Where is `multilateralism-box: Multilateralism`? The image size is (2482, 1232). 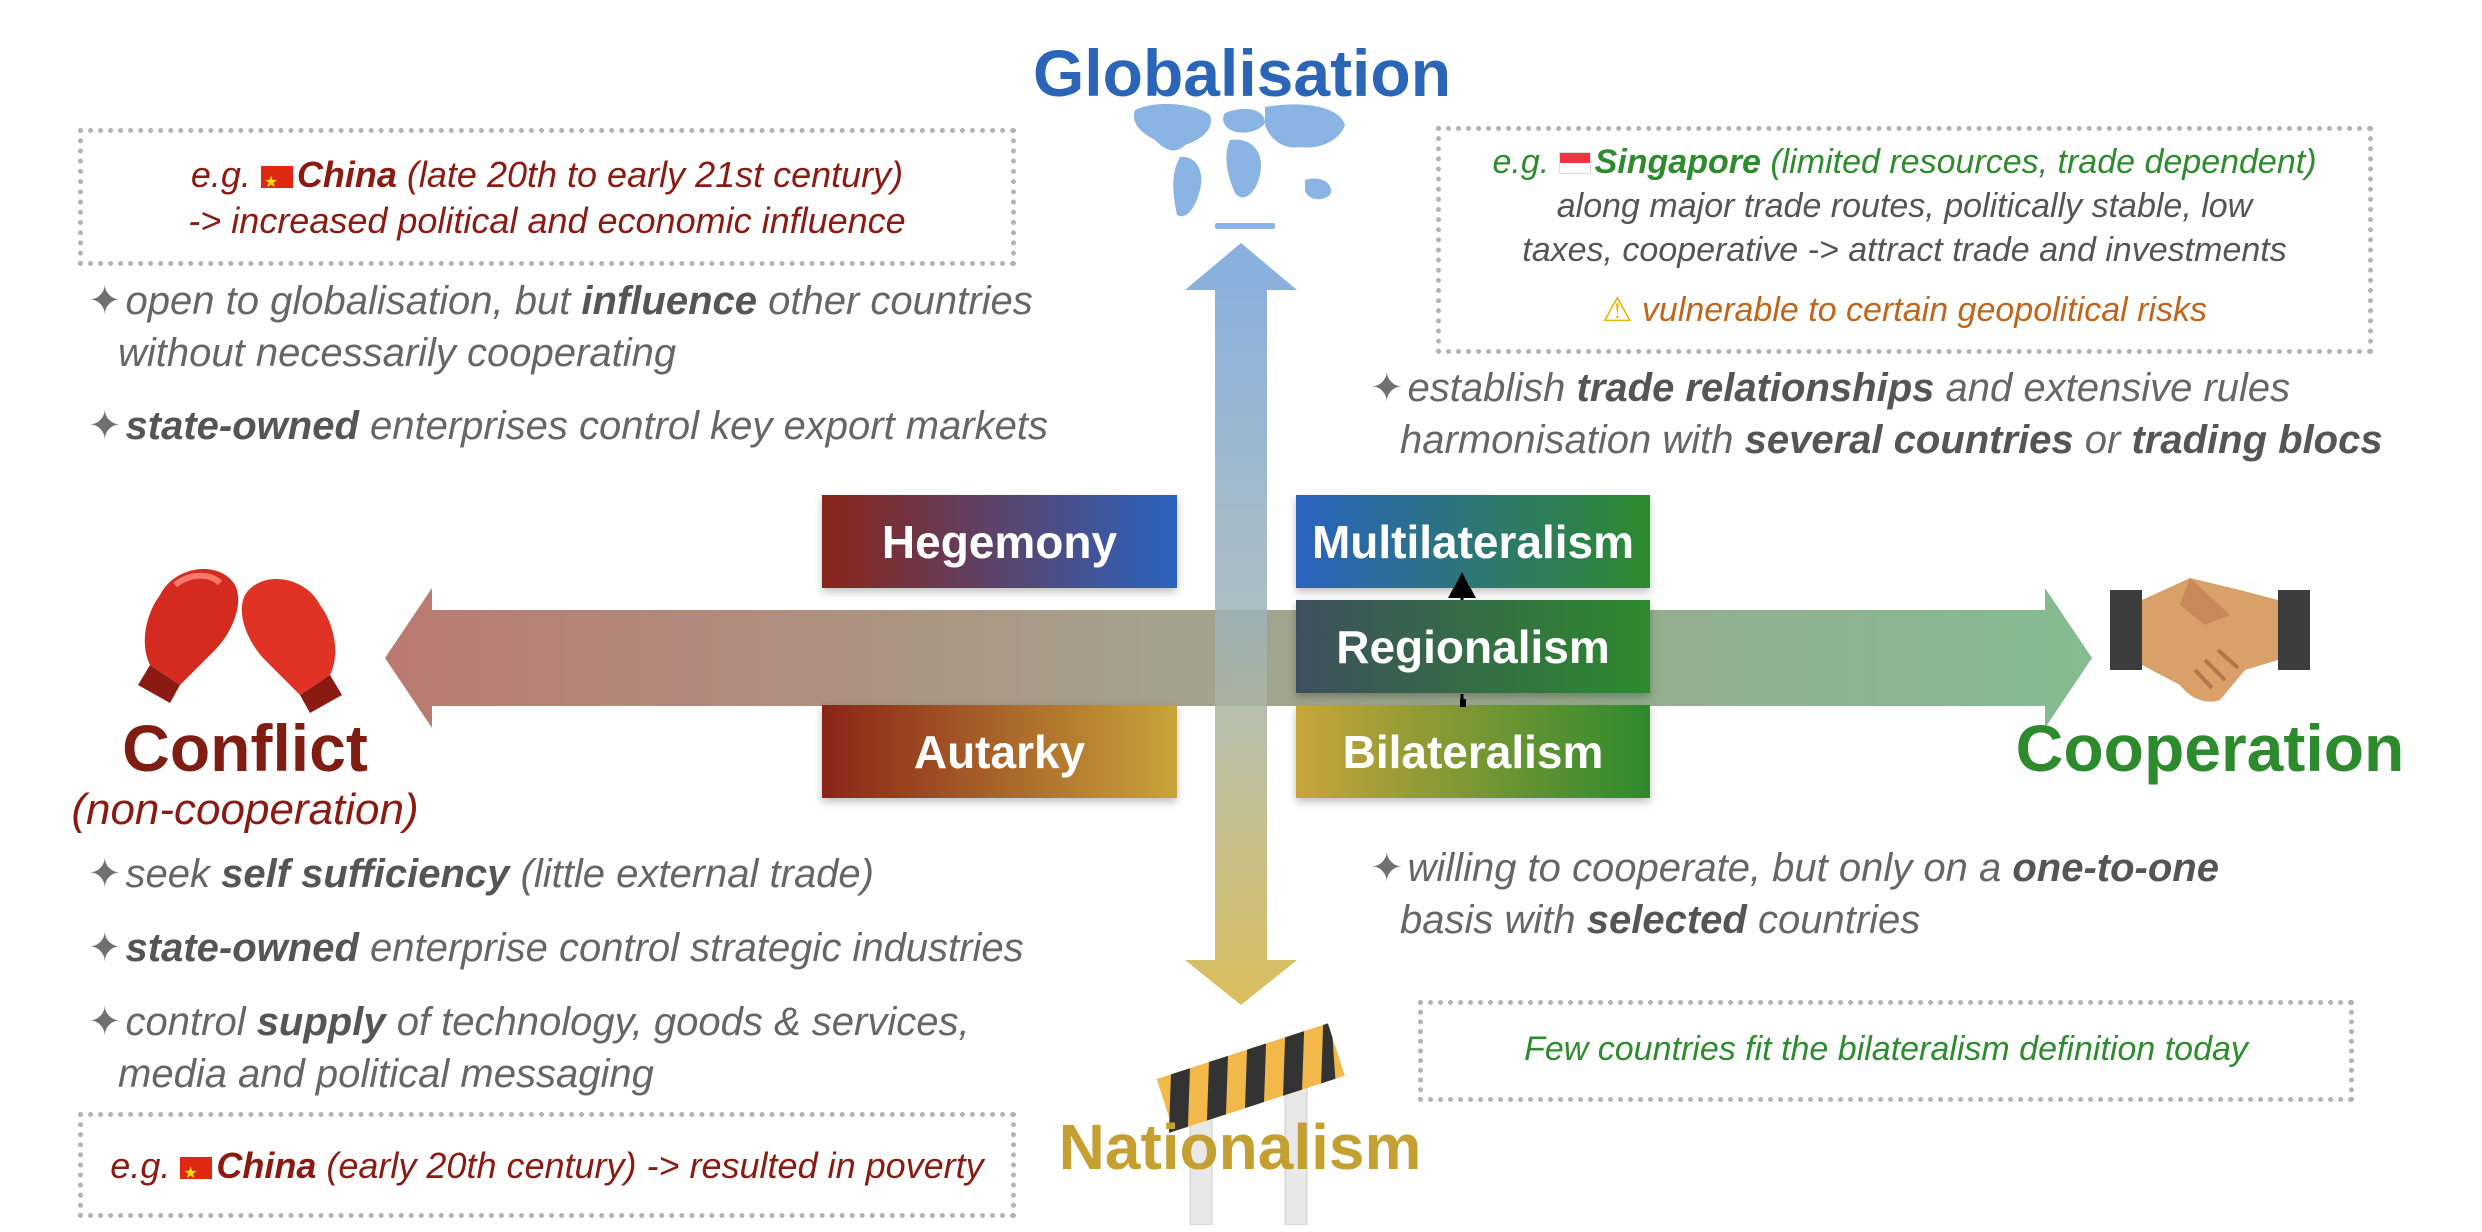 multilateralism-box: Multilateralism is located at coordinates (1473, 541).